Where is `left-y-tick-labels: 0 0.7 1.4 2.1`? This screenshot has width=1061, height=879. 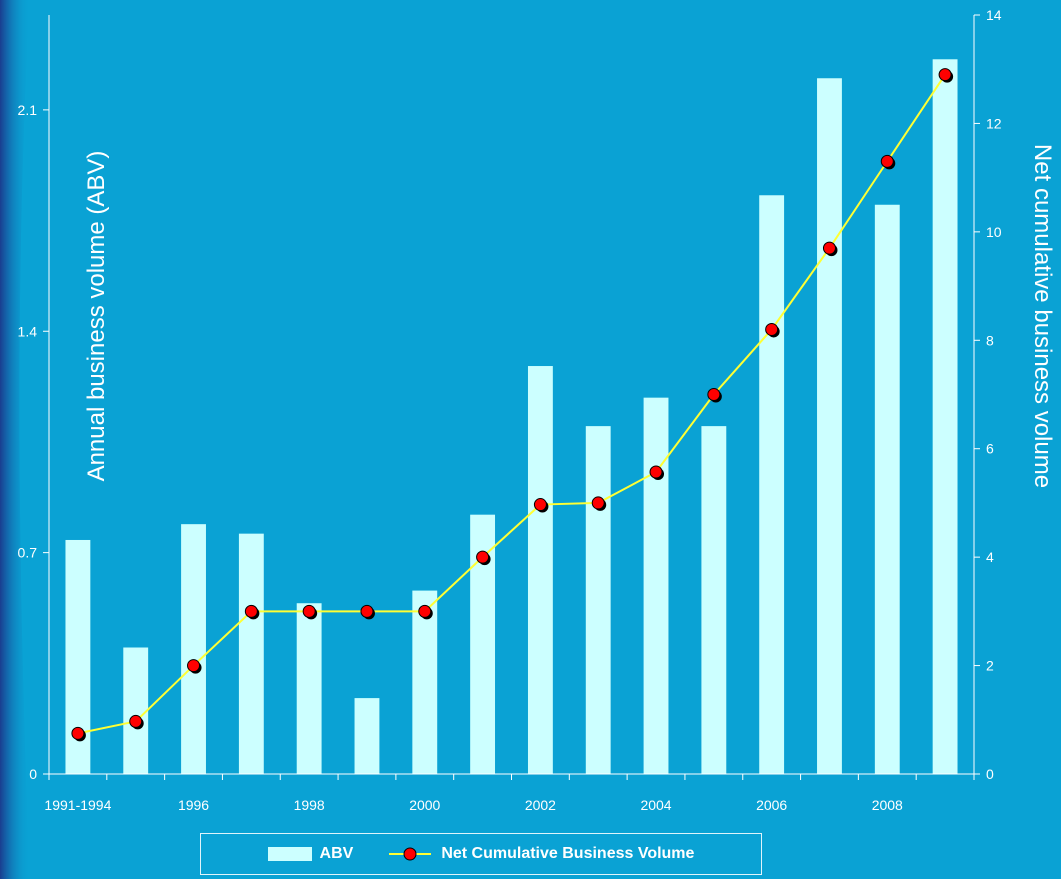 left-y-tick-labels: 0 0.7 1.4 2.1 is located at coordinates (28, 442).